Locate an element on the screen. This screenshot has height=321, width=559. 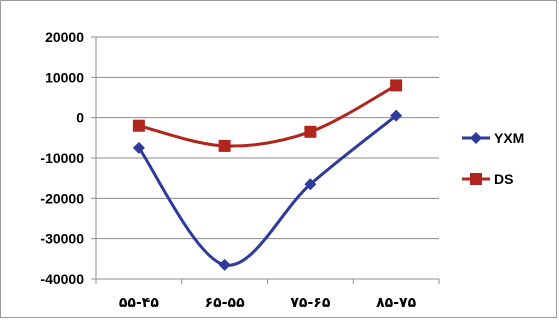
y-tick-label: -40000 is located at coordinates (62, 279).